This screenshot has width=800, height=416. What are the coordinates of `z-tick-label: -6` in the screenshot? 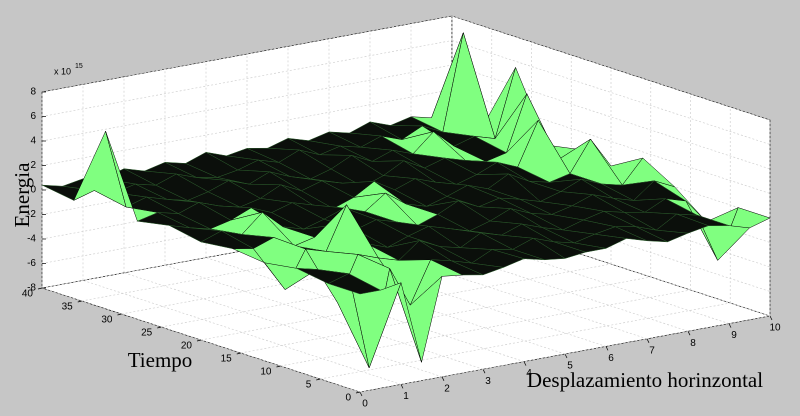 It's located at (31, 263).